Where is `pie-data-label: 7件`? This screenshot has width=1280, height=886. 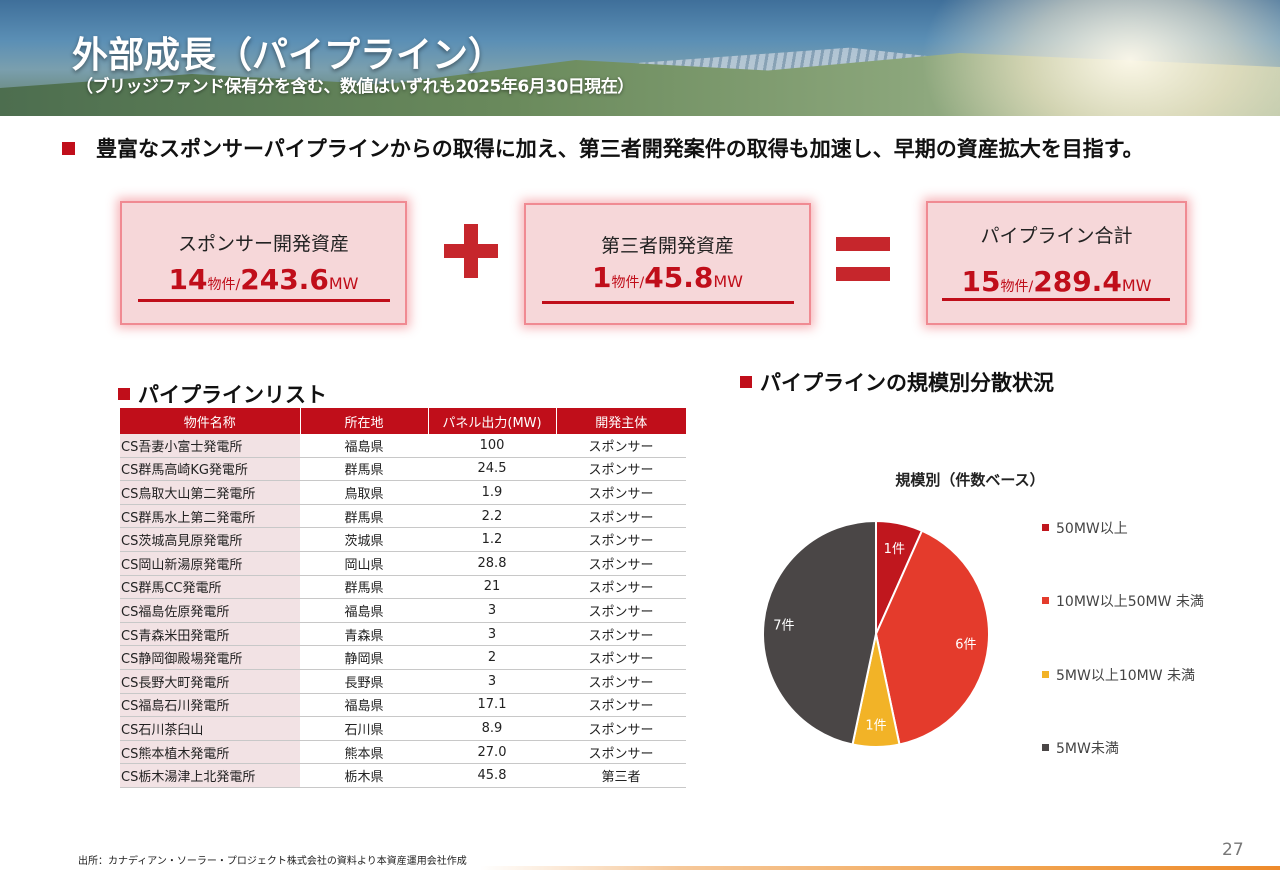 pie-data-label: 7件 is located at coordinates (783, 625).